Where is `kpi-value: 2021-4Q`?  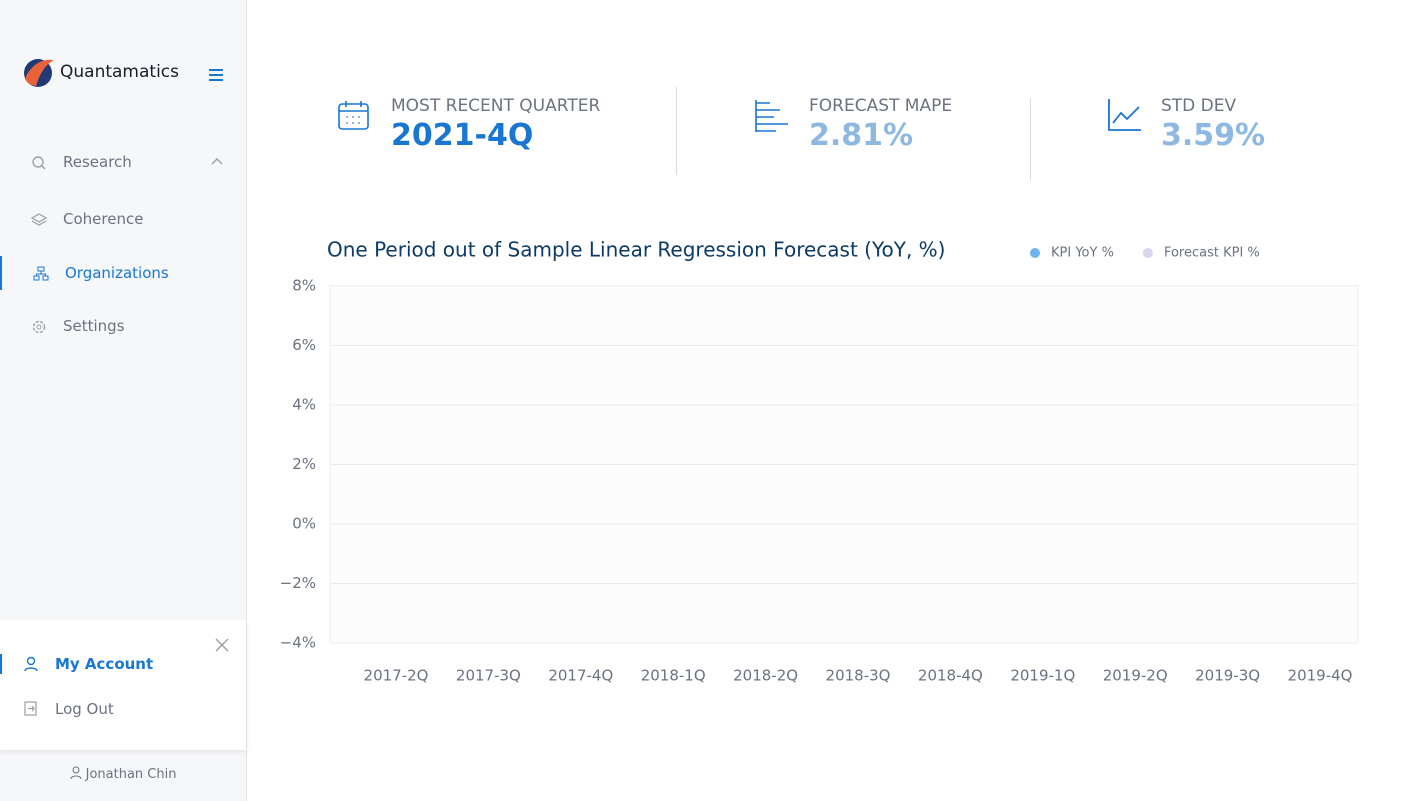
kpi-value: 2021-4Q is located at coordinates (462, 135).